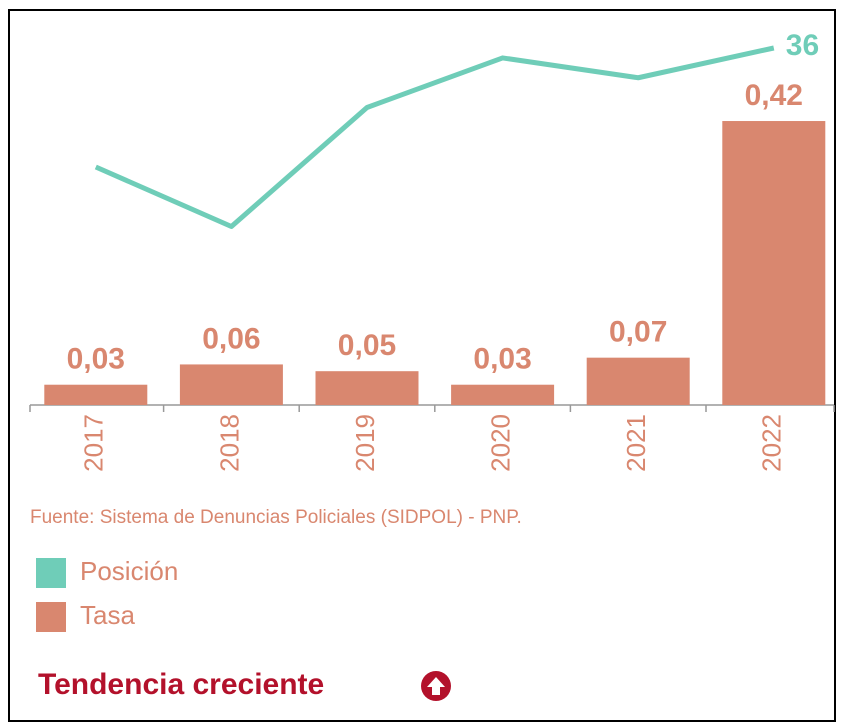  I want to click on x-tick-label: 2017, so click(94, 443).